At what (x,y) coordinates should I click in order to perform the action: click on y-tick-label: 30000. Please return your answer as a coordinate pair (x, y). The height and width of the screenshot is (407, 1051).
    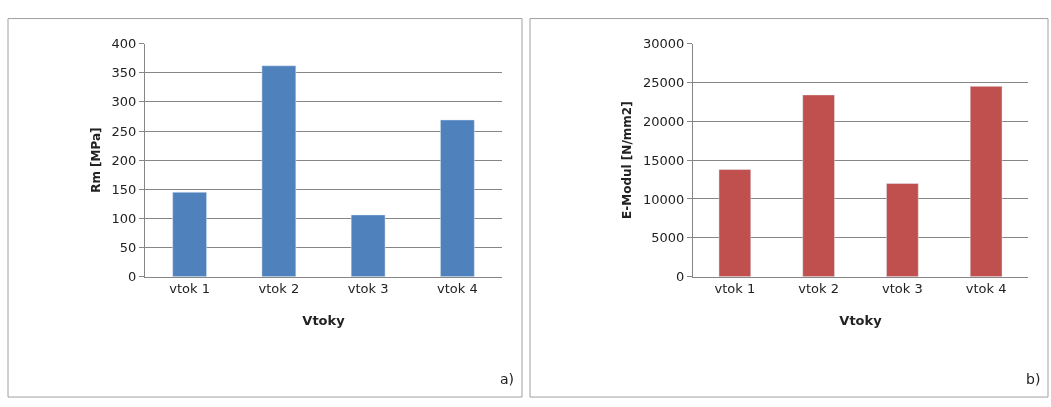
    Looking at the image, I should click on (664, 44).